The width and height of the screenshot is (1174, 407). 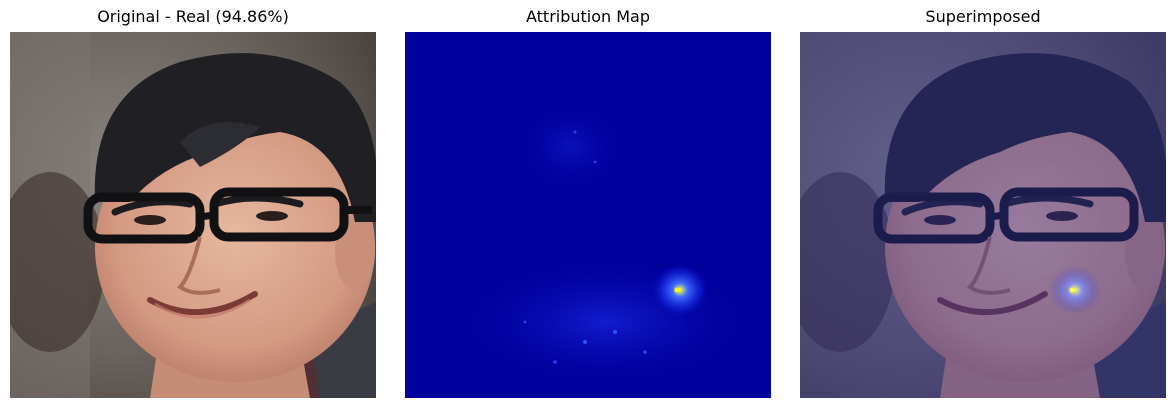 I want to click on attribution-title: Attribution Map, so click(x=588, y=16).